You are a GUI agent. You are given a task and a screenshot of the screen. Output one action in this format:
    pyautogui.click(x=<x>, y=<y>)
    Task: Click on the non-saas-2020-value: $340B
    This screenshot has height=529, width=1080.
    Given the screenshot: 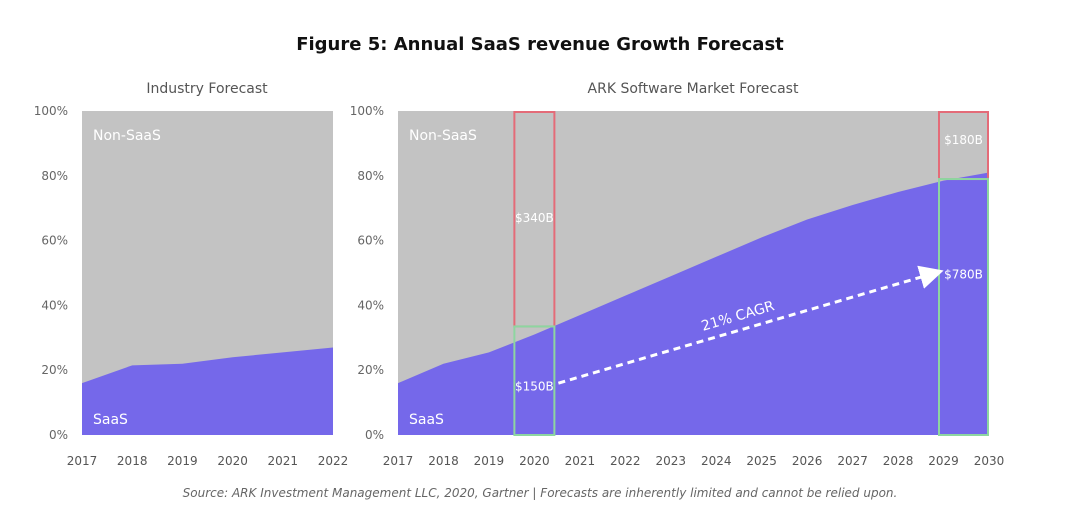 What is the action you would take?
    pyautogui.click(x=534, y=218)
    